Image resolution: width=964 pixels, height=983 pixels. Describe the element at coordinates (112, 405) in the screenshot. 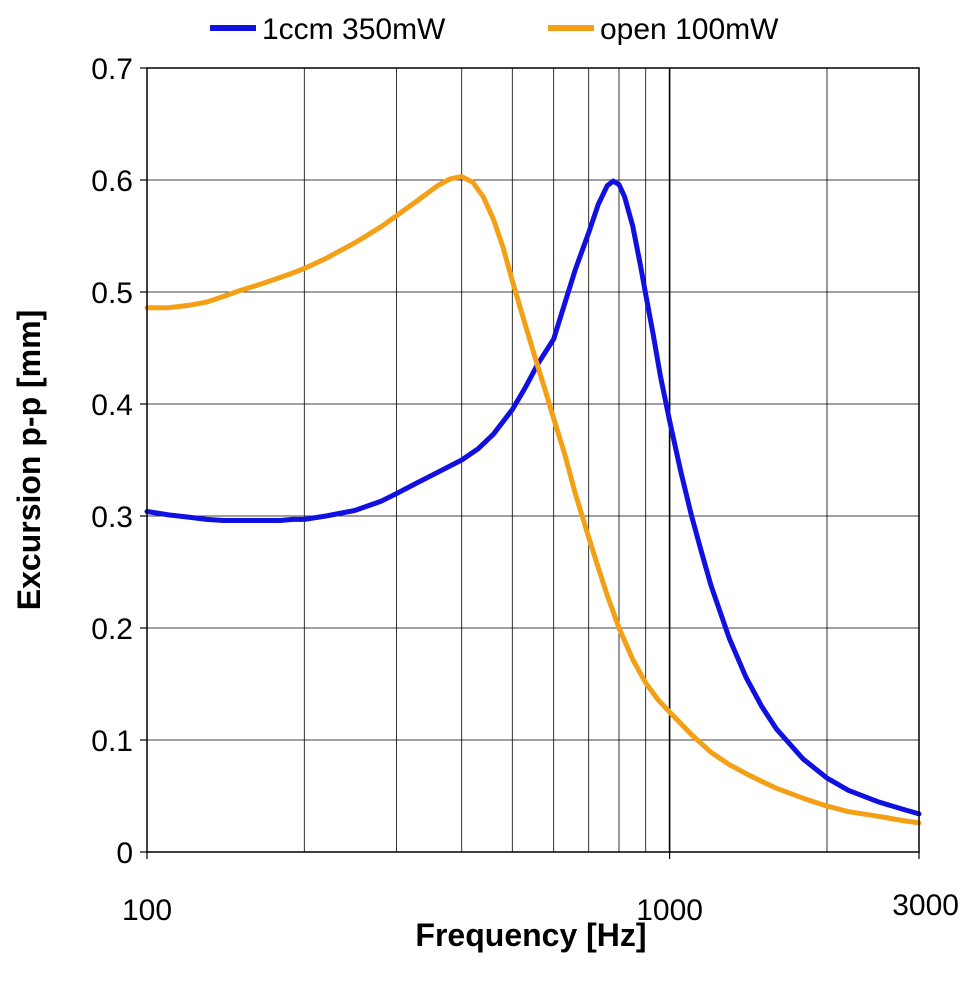

I see `y-tick-label: 0.4` at that location.